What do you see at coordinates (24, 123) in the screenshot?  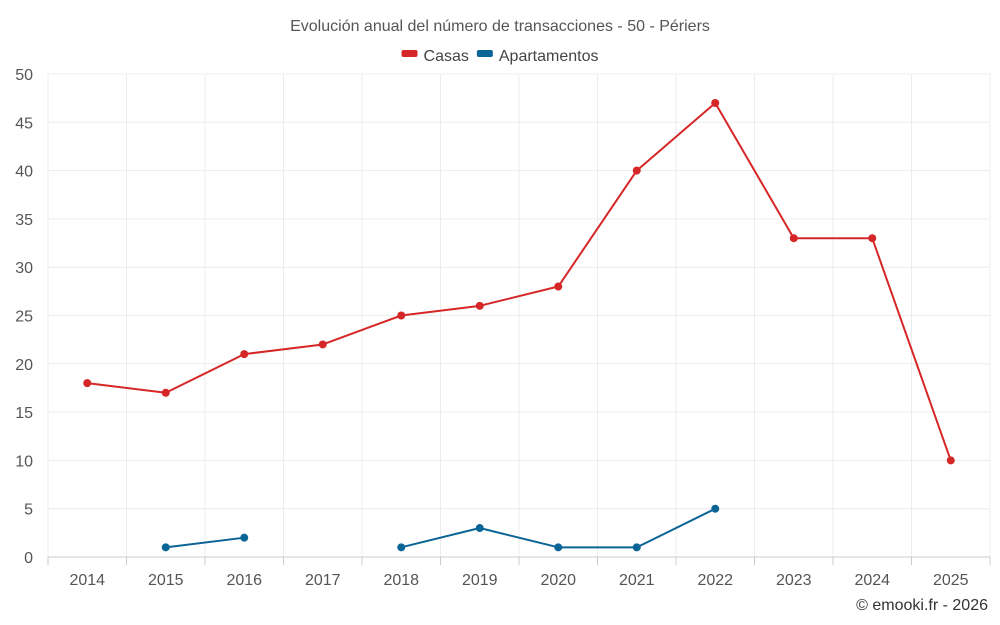 I see `y-tick-label: 45` at bounding box center [24, 123].